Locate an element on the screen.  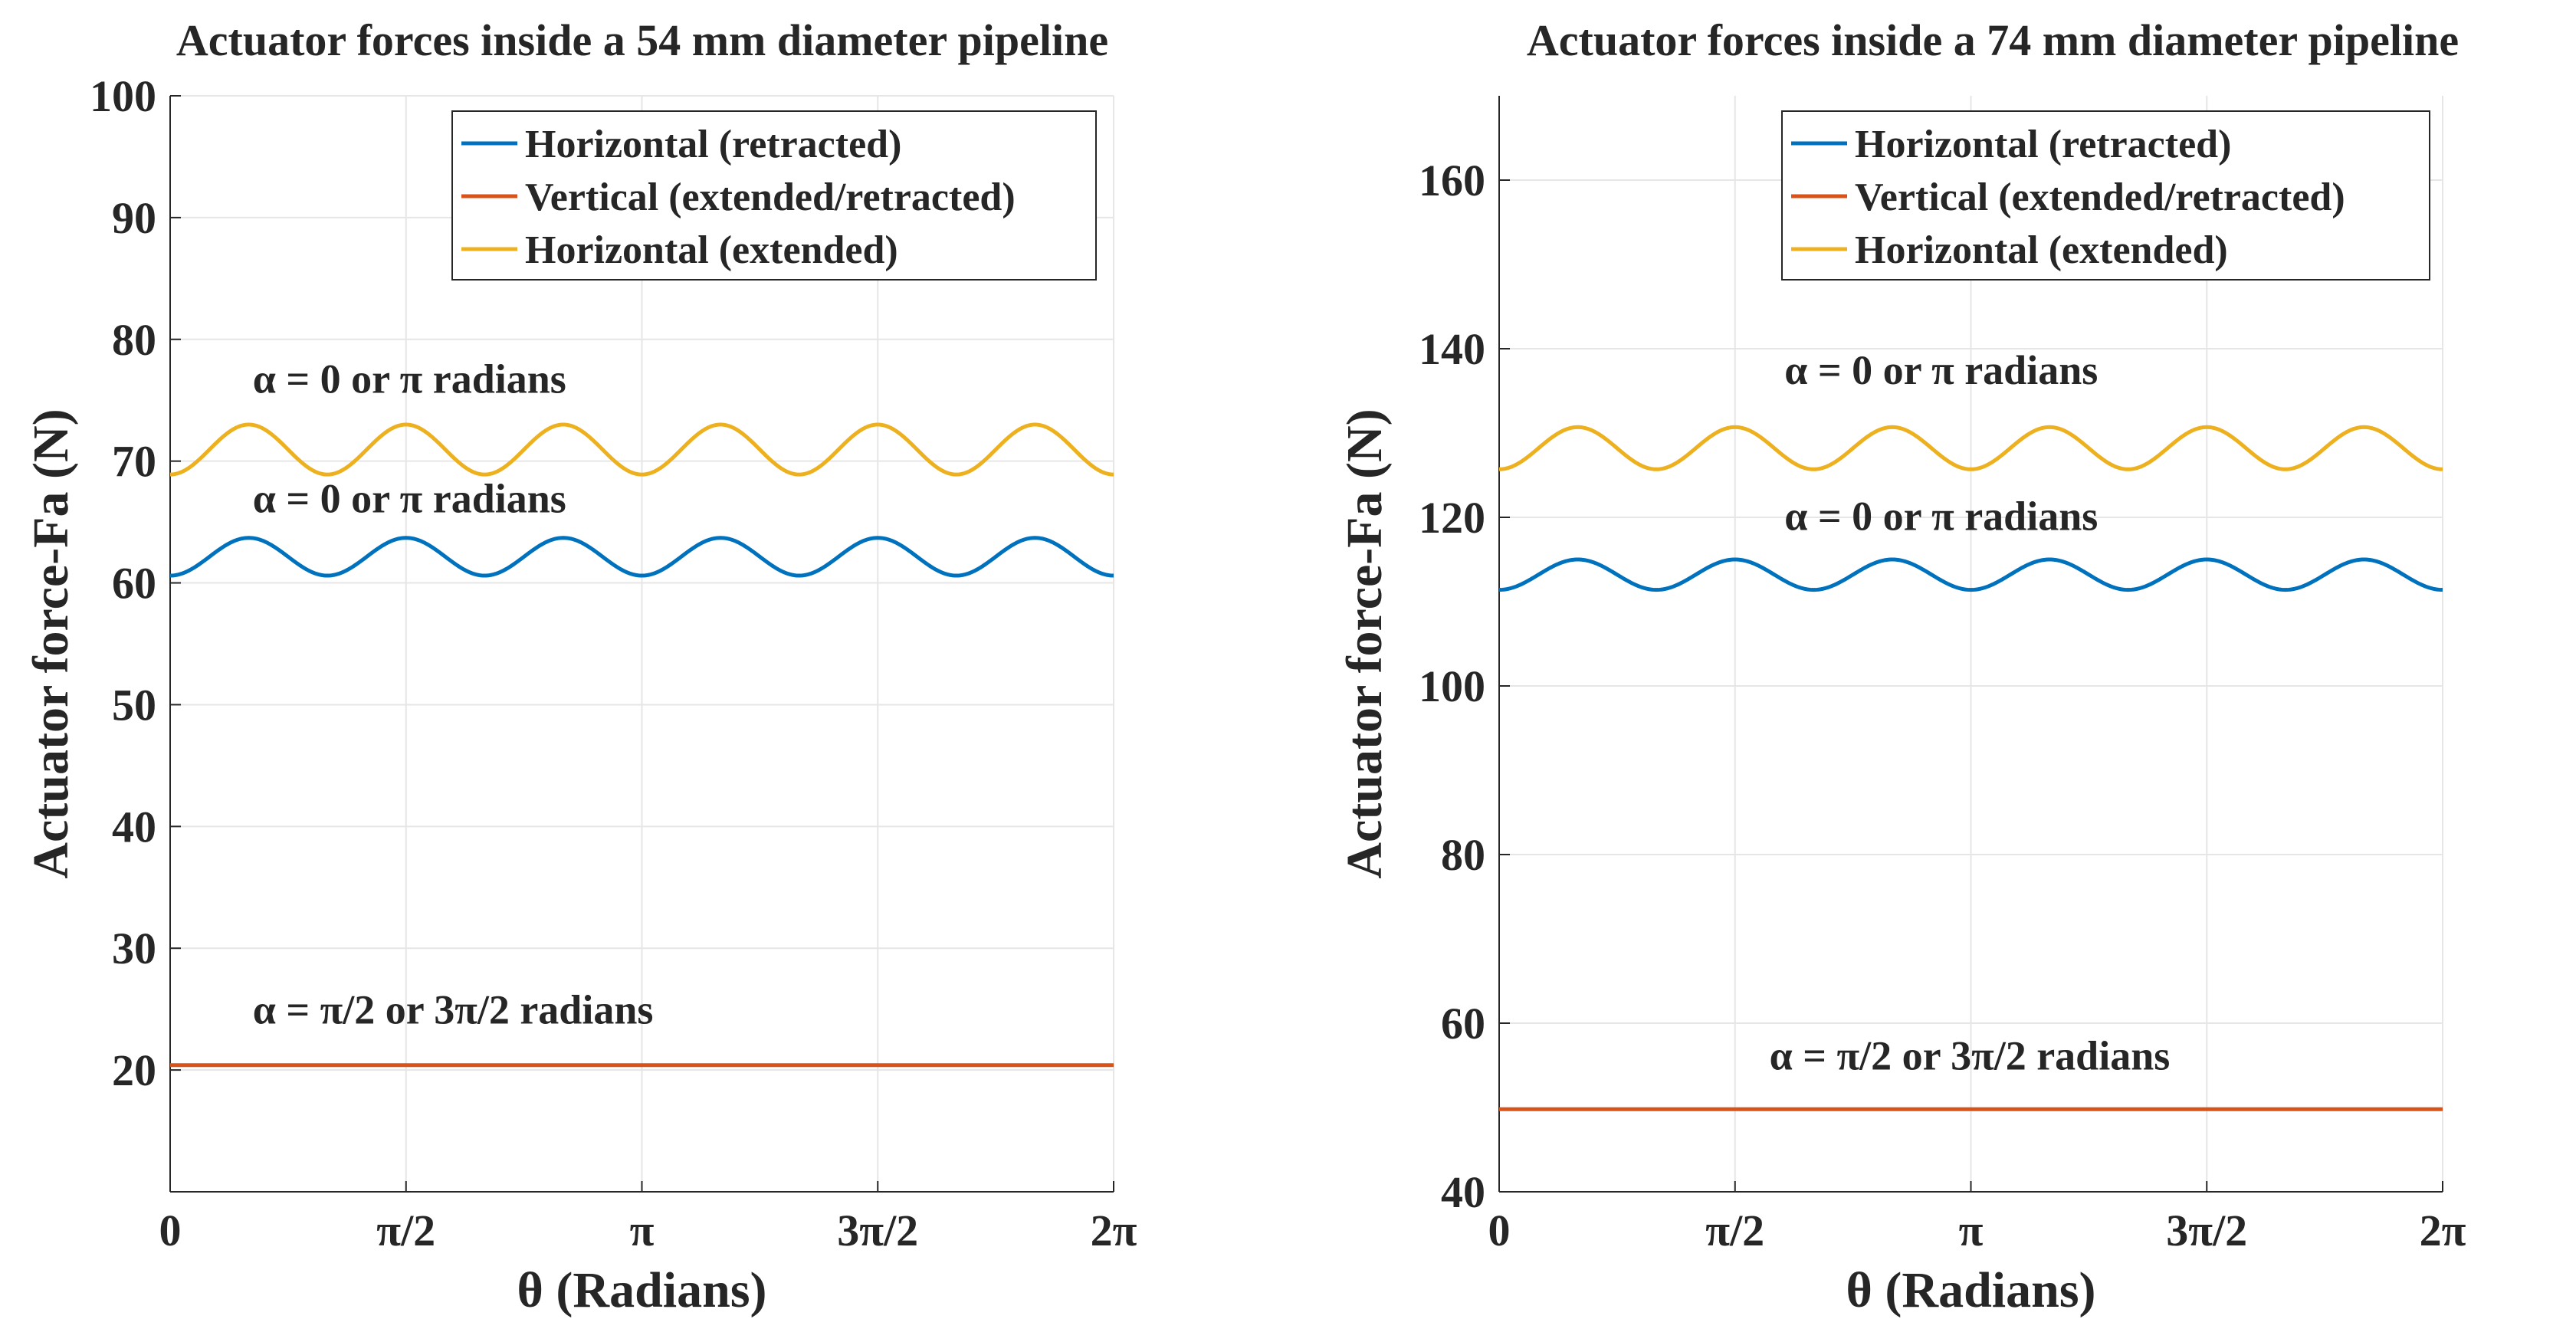
y-tick-label: 90 is located at coordinates (134, 218).